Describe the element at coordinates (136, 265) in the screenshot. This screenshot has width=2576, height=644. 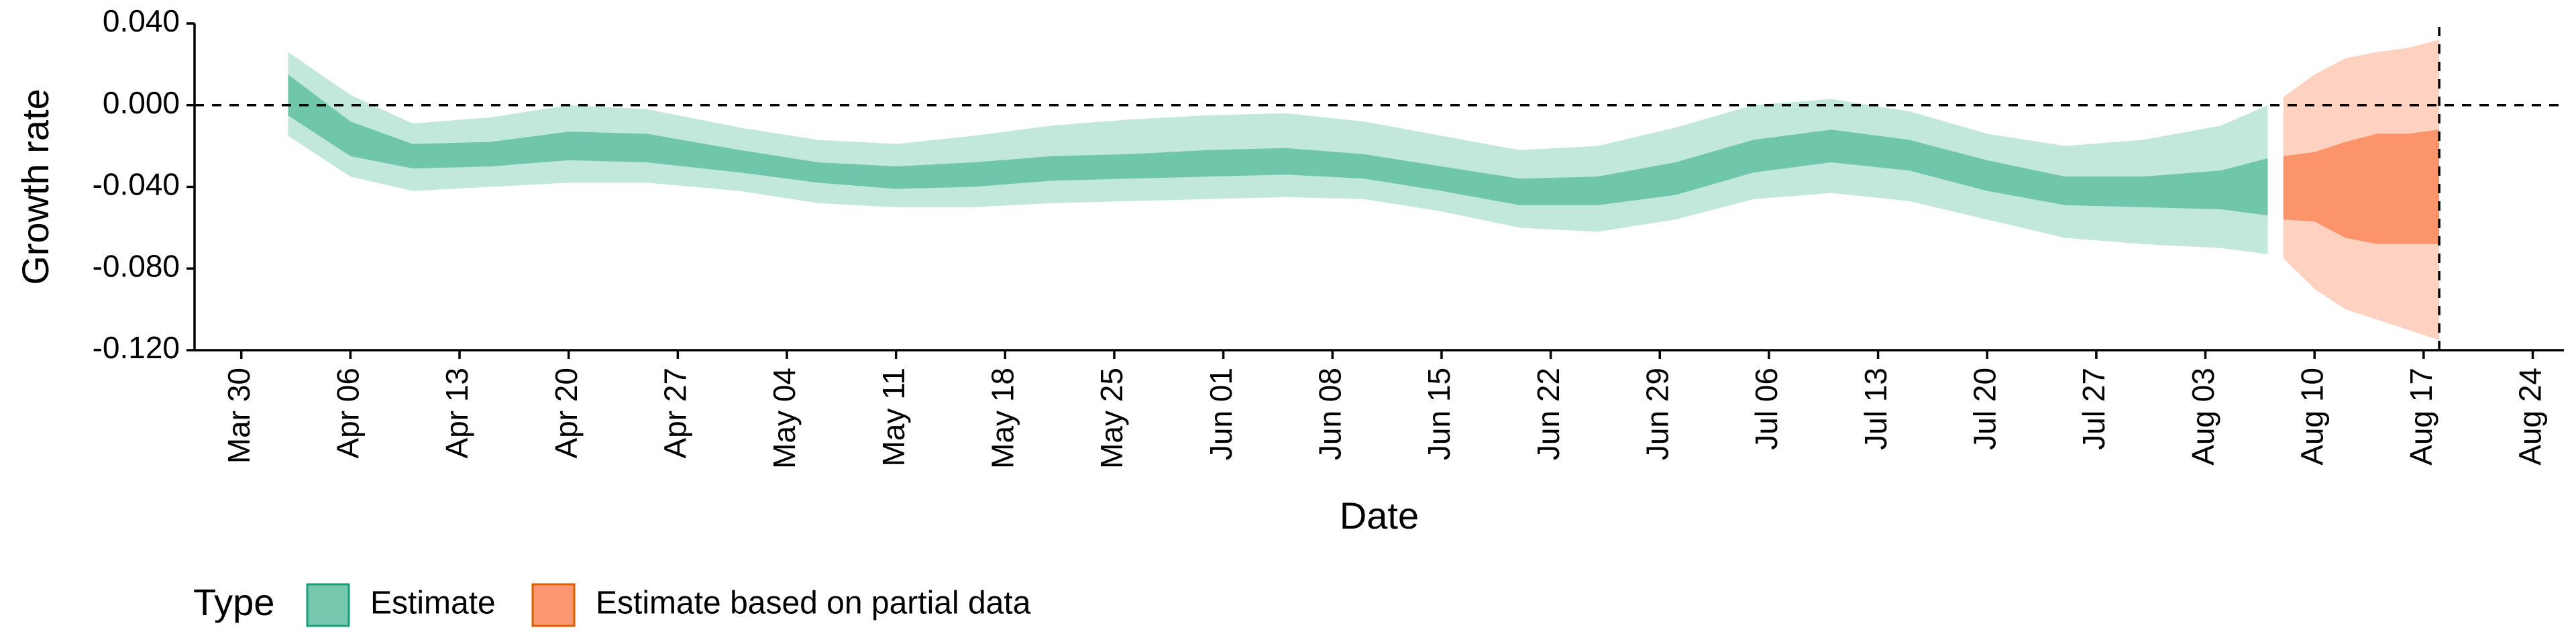
I see `y-tick-label: -0.080` at that location.